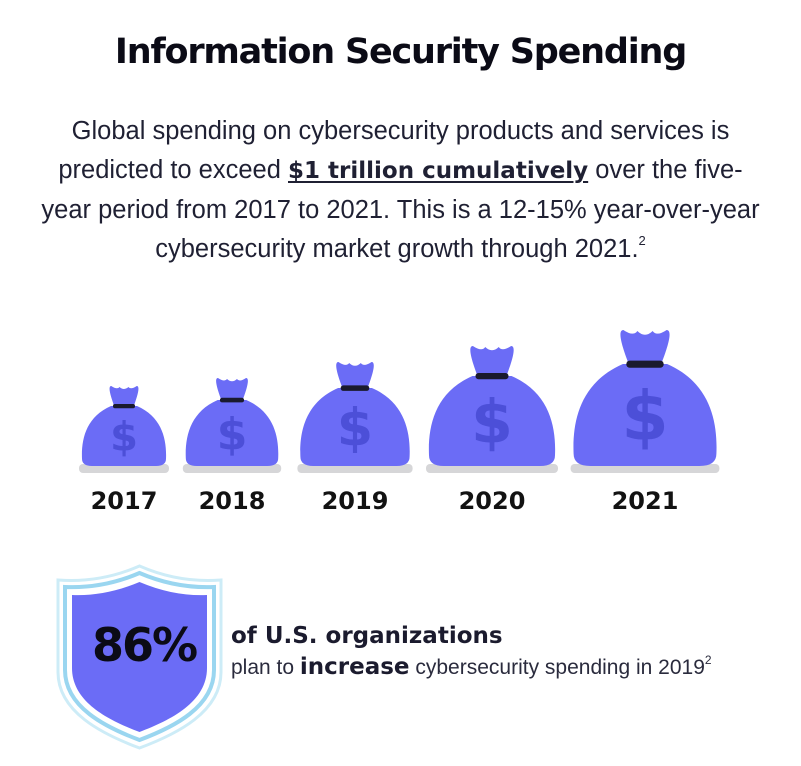  What do you see at coordinates (144, 645) in the screenshot?
I see `stat-percentage: 86%` at bounding box center [144, 645].